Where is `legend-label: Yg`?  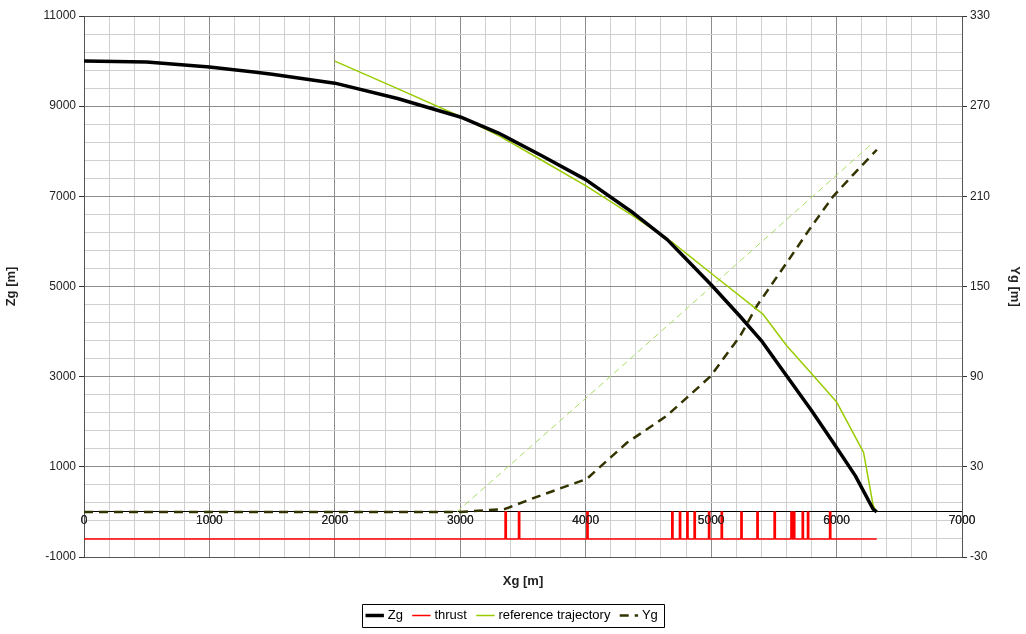 legend-label: Yg is located at coordinates (649, 615).